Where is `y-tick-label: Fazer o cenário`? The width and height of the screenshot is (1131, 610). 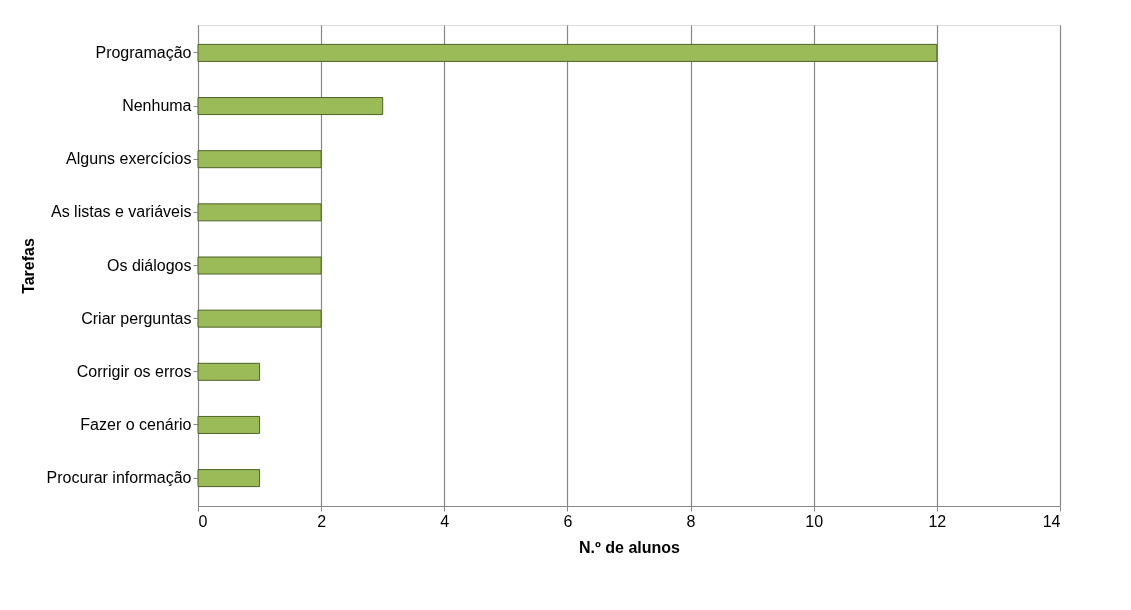
y-tick-label: Fazer o cenário is located at coordinates (136, 424).